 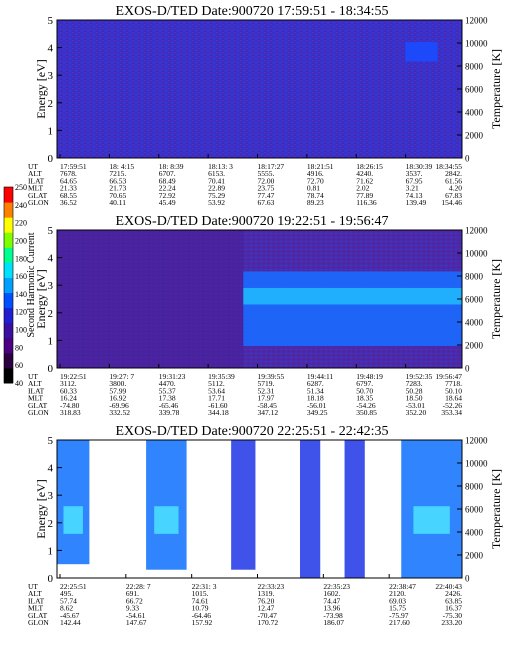 What do you see at coordinates (200, 593) in the screenshot?
I see `panel-3-orbit-value: 1015.` at bounding box center [200, 593].